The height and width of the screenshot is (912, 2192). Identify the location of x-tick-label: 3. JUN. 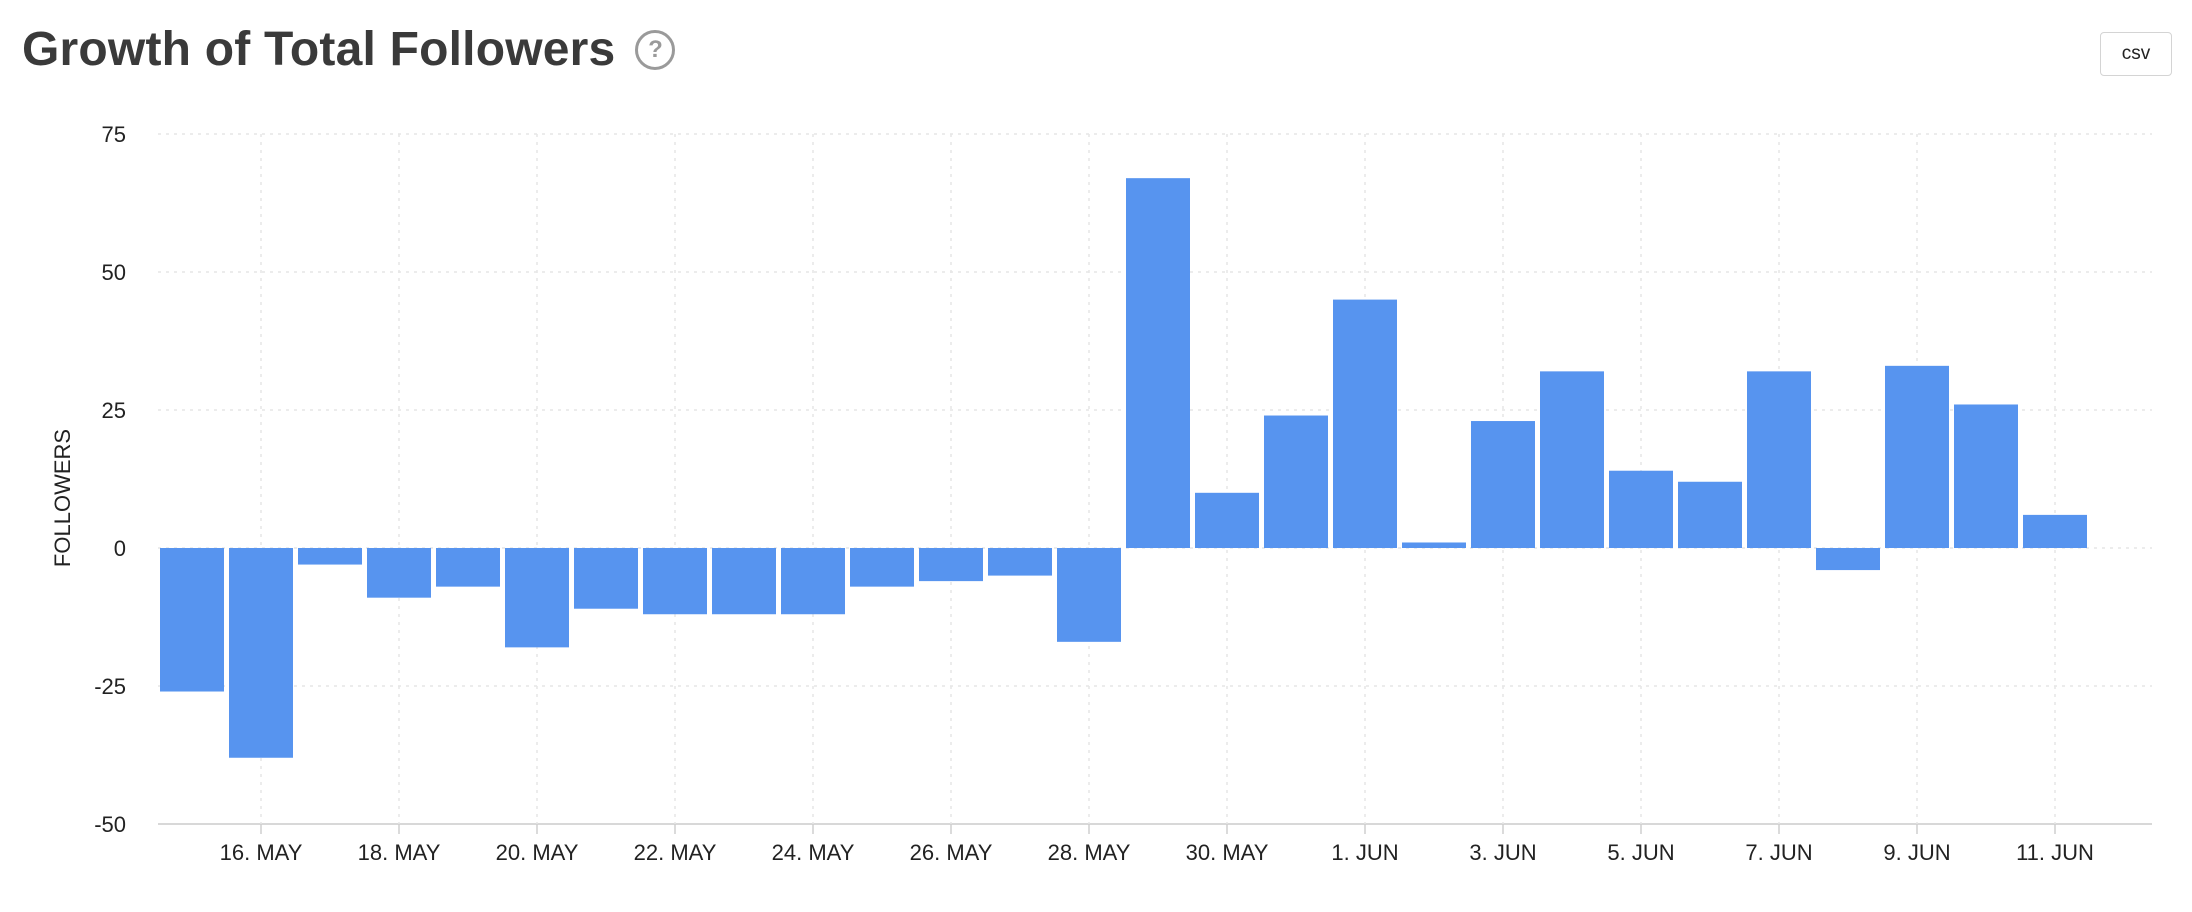
(1502, 852).